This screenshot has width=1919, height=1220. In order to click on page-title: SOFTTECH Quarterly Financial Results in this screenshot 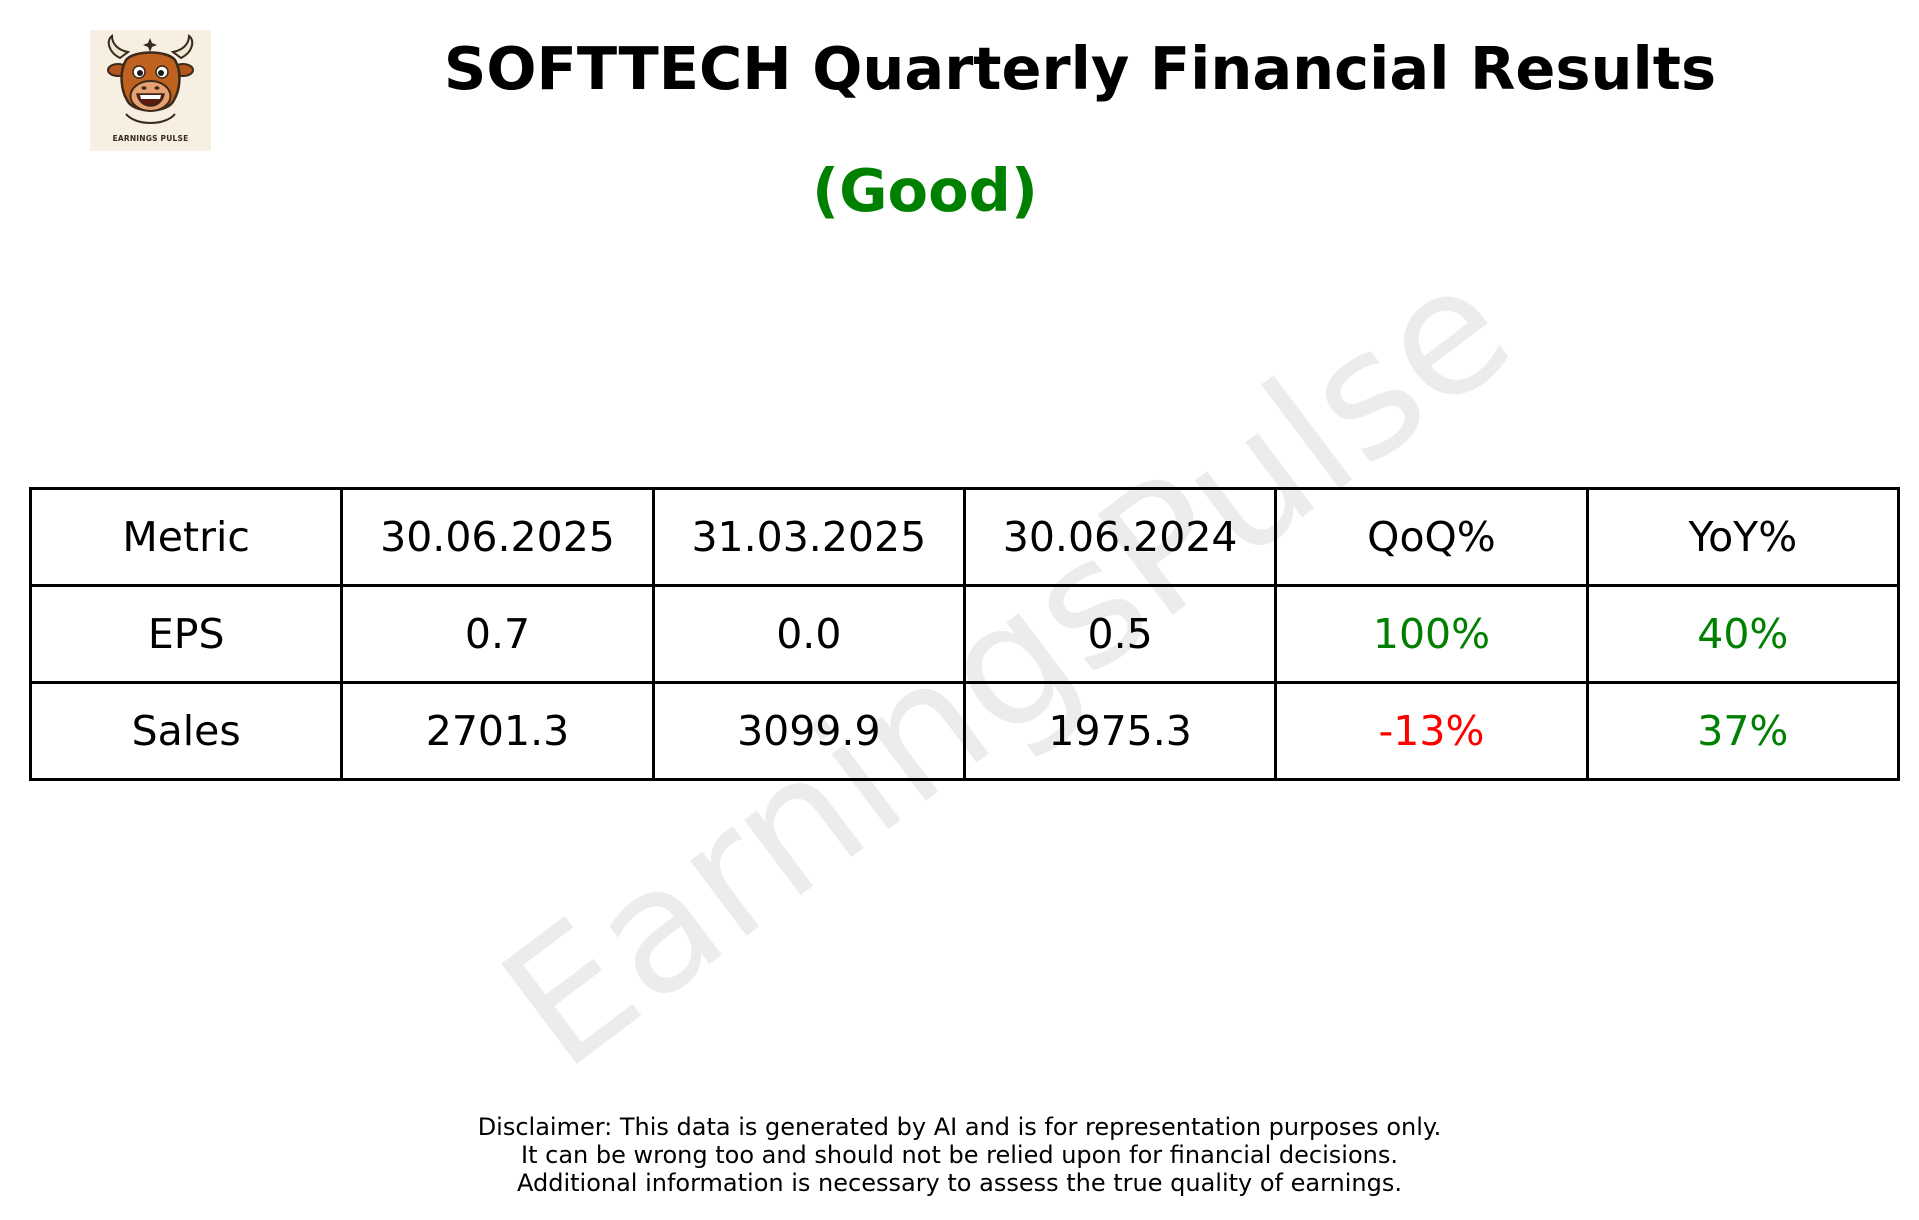, I will do `click(1080, 68)`.